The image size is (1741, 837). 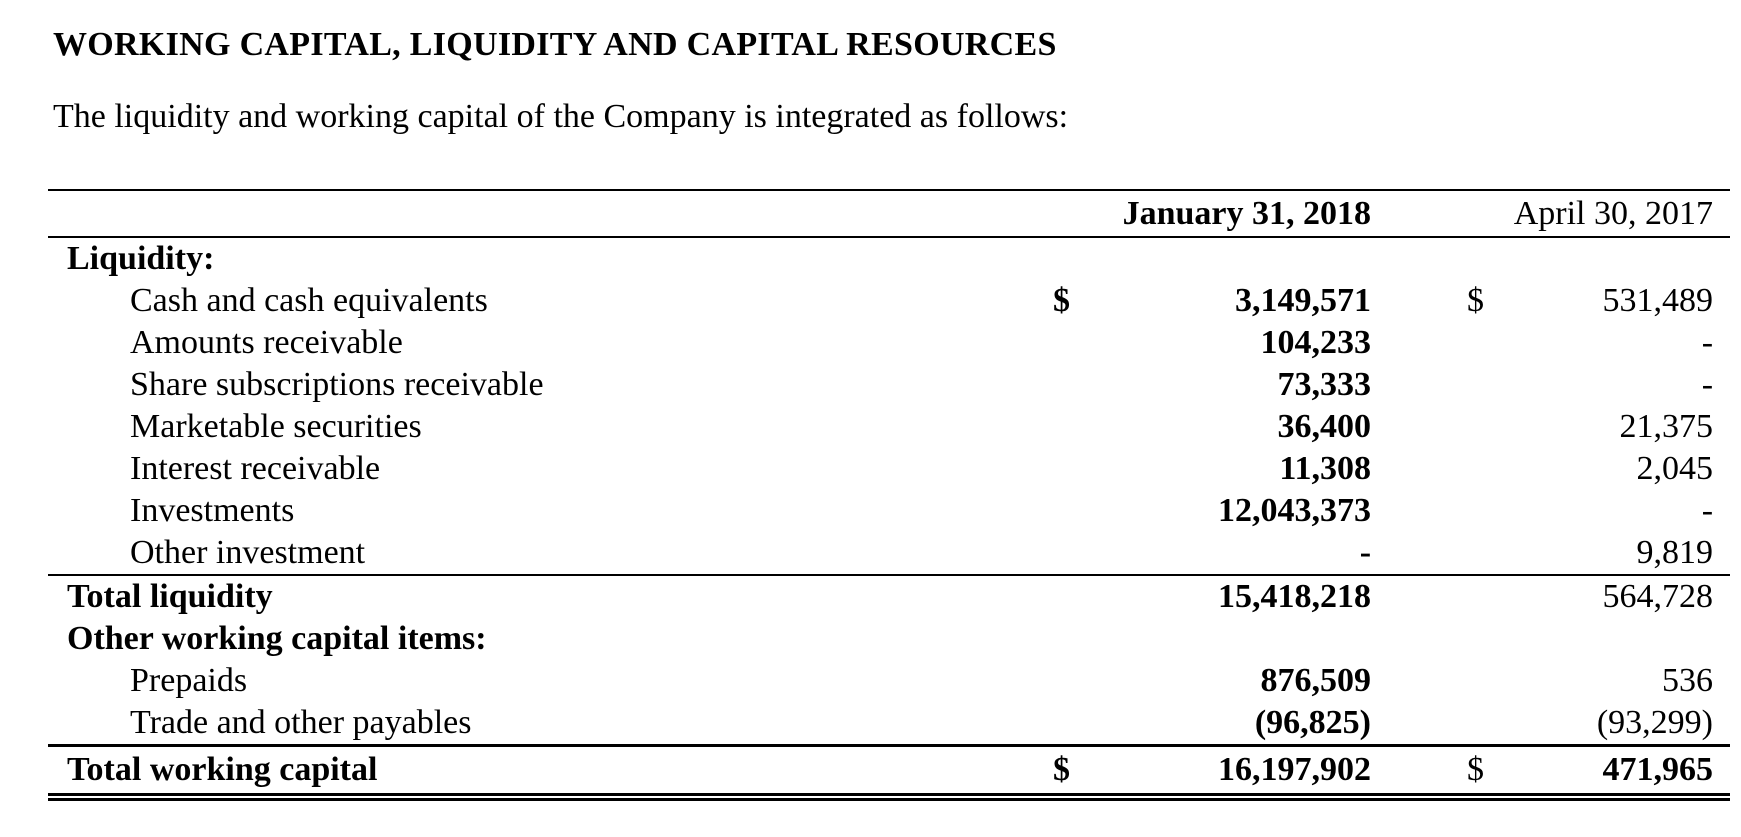 I want to click on column-header-2017: April 30, 2017, so click(x=1551, y=214).